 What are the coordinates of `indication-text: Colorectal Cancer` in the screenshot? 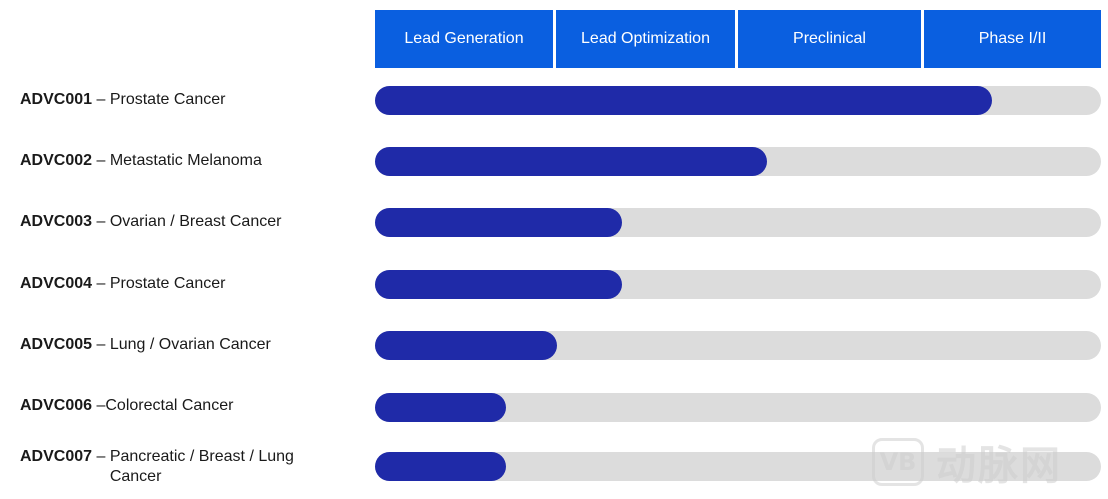 It's located at (169, 405).